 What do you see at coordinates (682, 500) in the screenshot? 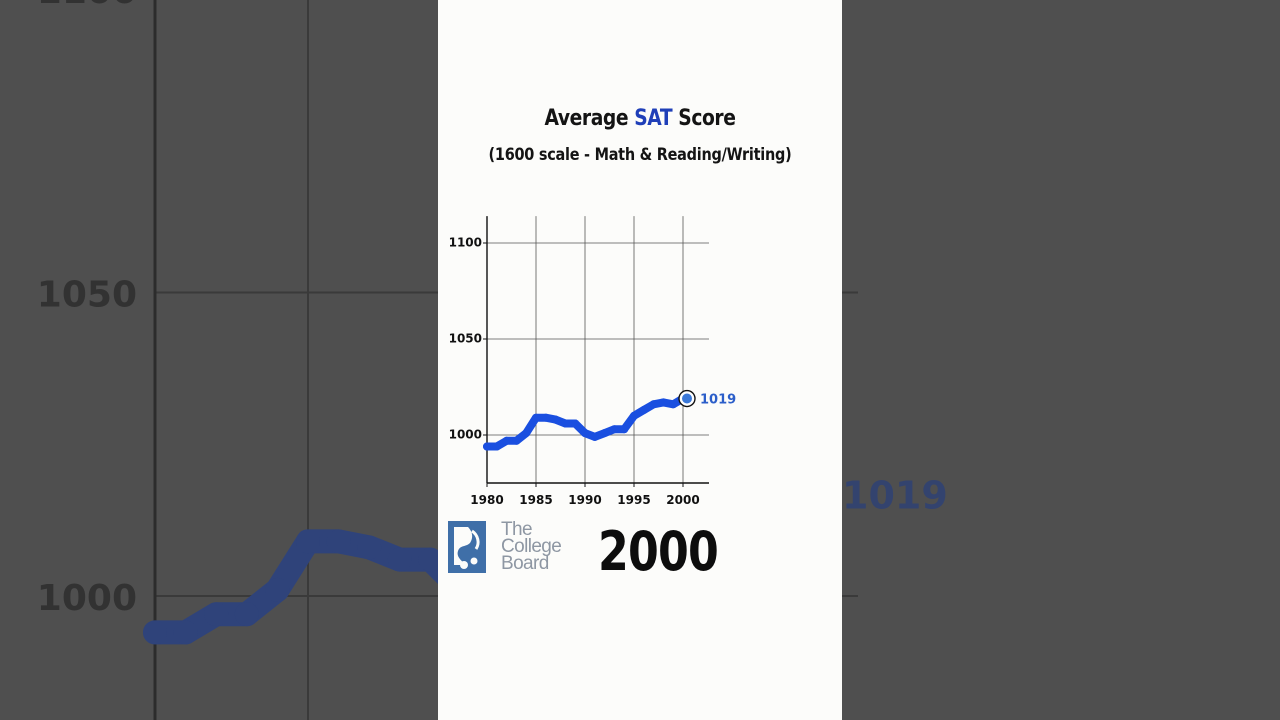
I see `x-tick-label-2000: 2000` at bounding box center [682, 500].